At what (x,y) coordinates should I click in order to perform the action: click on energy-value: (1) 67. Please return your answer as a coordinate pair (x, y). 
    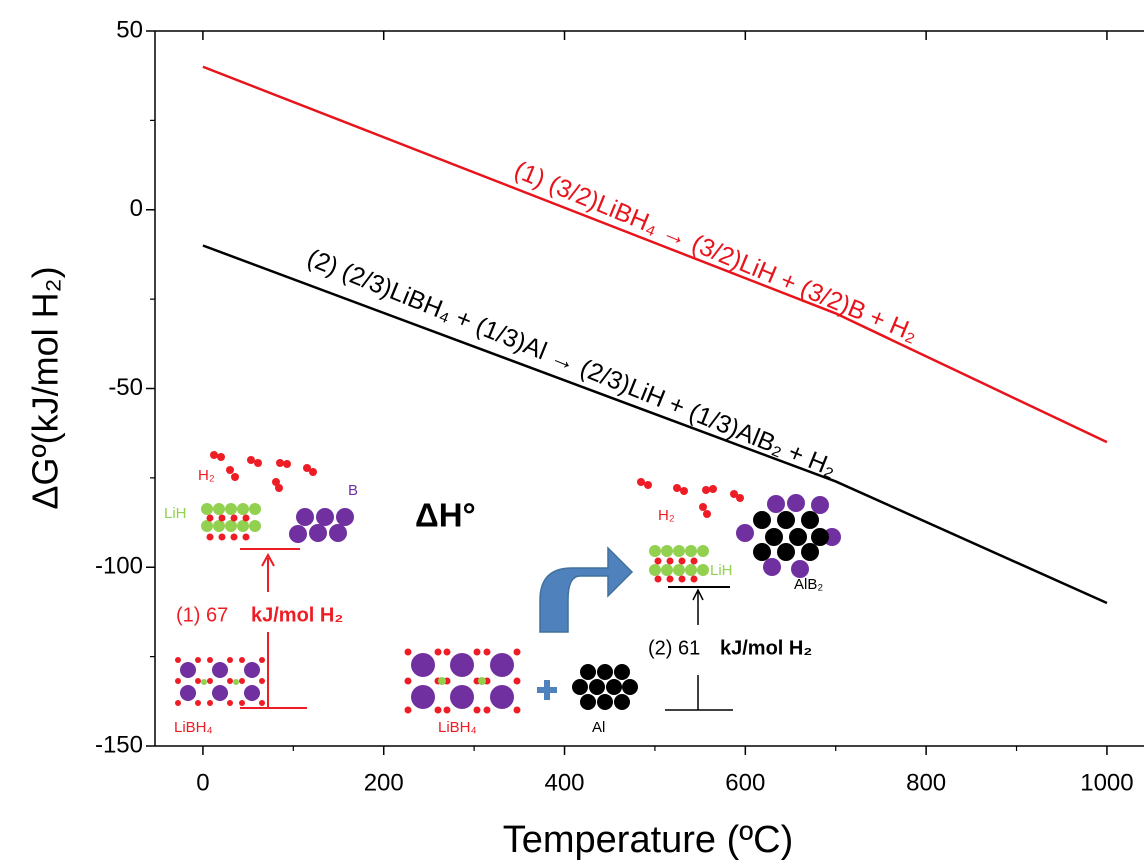
    Looking at the image, I should click on (202, 615).